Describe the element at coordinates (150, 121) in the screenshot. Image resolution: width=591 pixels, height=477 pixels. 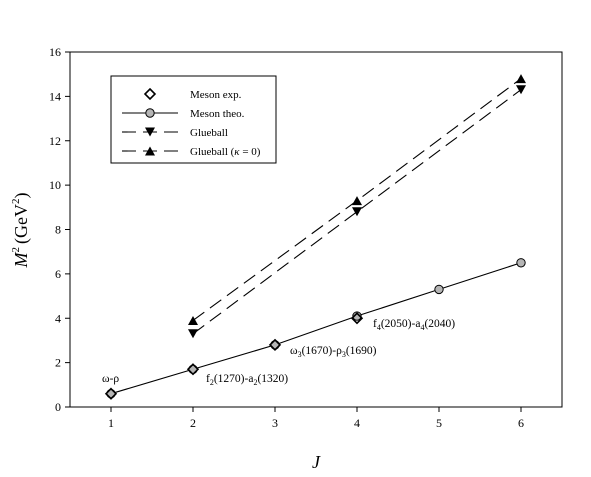
I see `legend-keys` at that location.